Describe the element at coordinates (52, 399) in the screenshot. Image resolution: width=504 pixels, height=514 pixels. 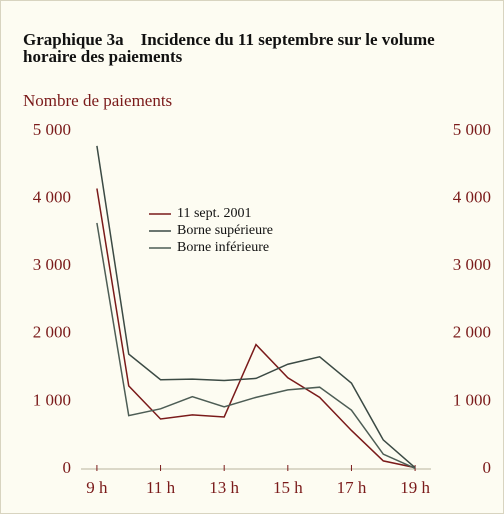
I see `y-tick-label: 1 000` at that location.